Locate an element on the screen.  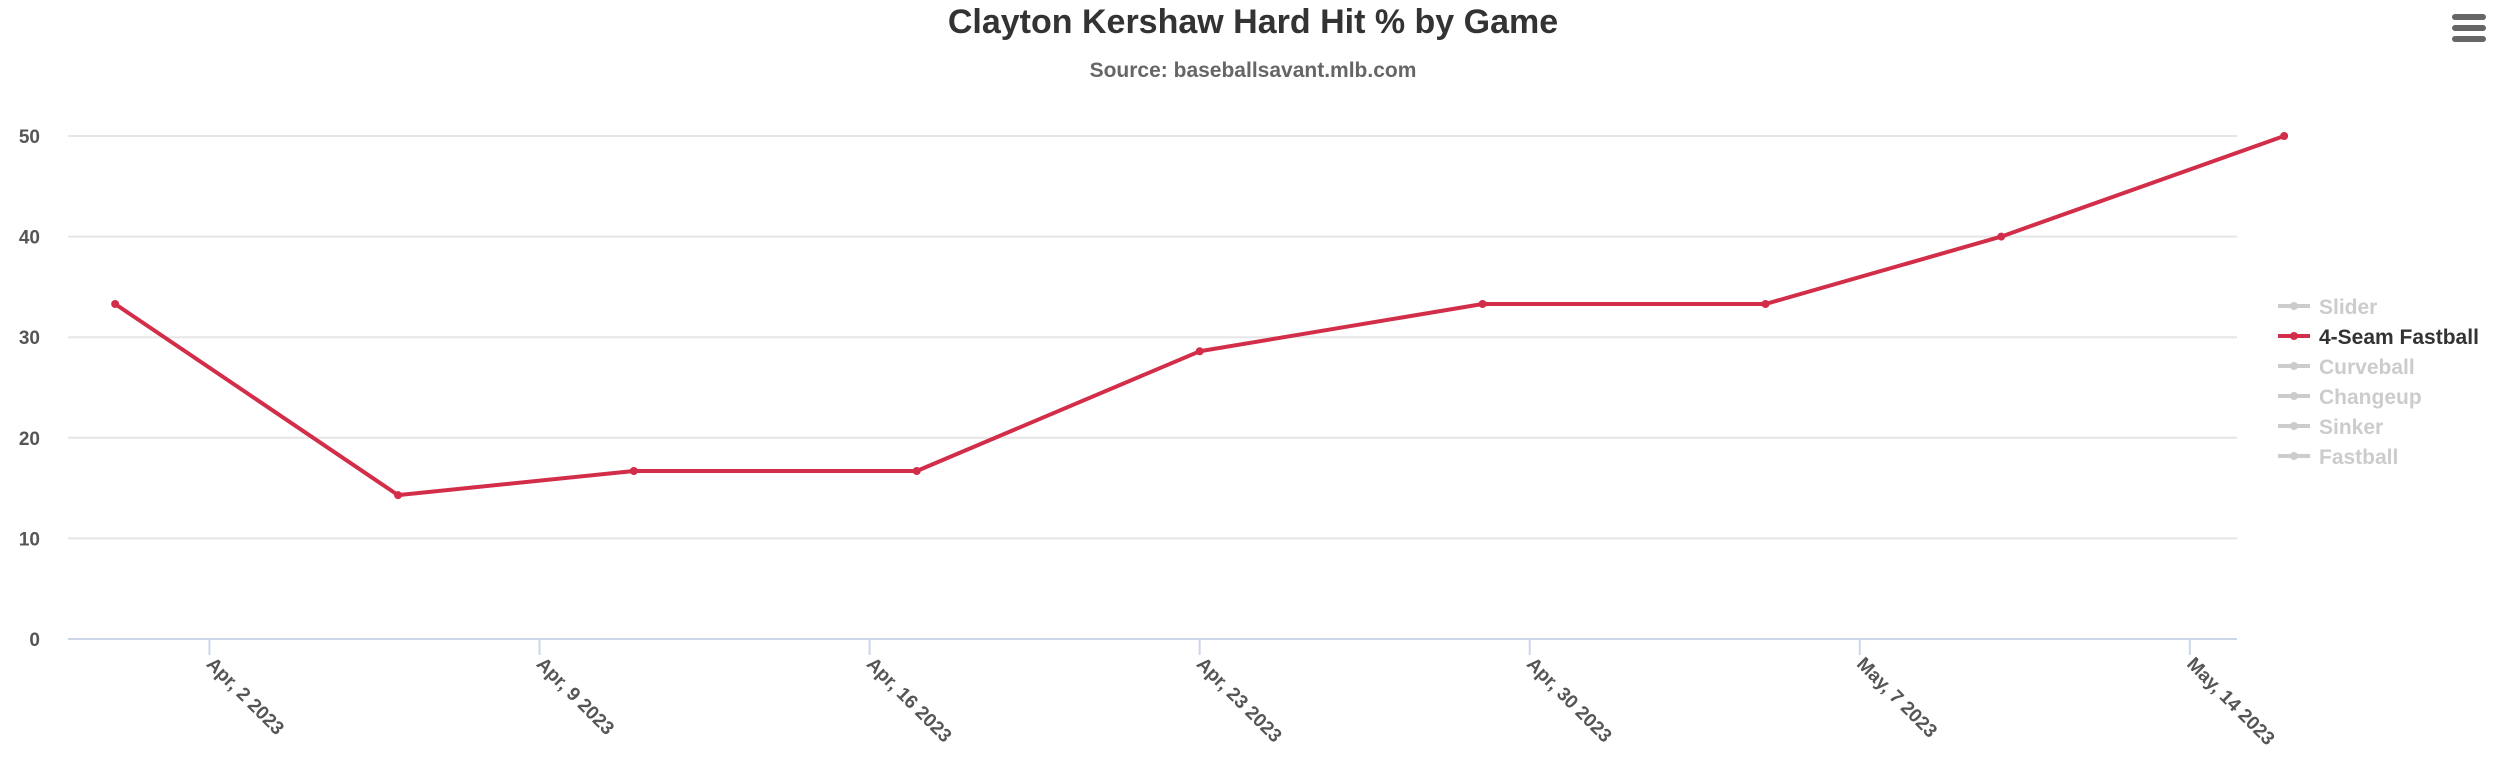
x-tick-label: Apr, 2 2023 is located at coordinates (245, 697).